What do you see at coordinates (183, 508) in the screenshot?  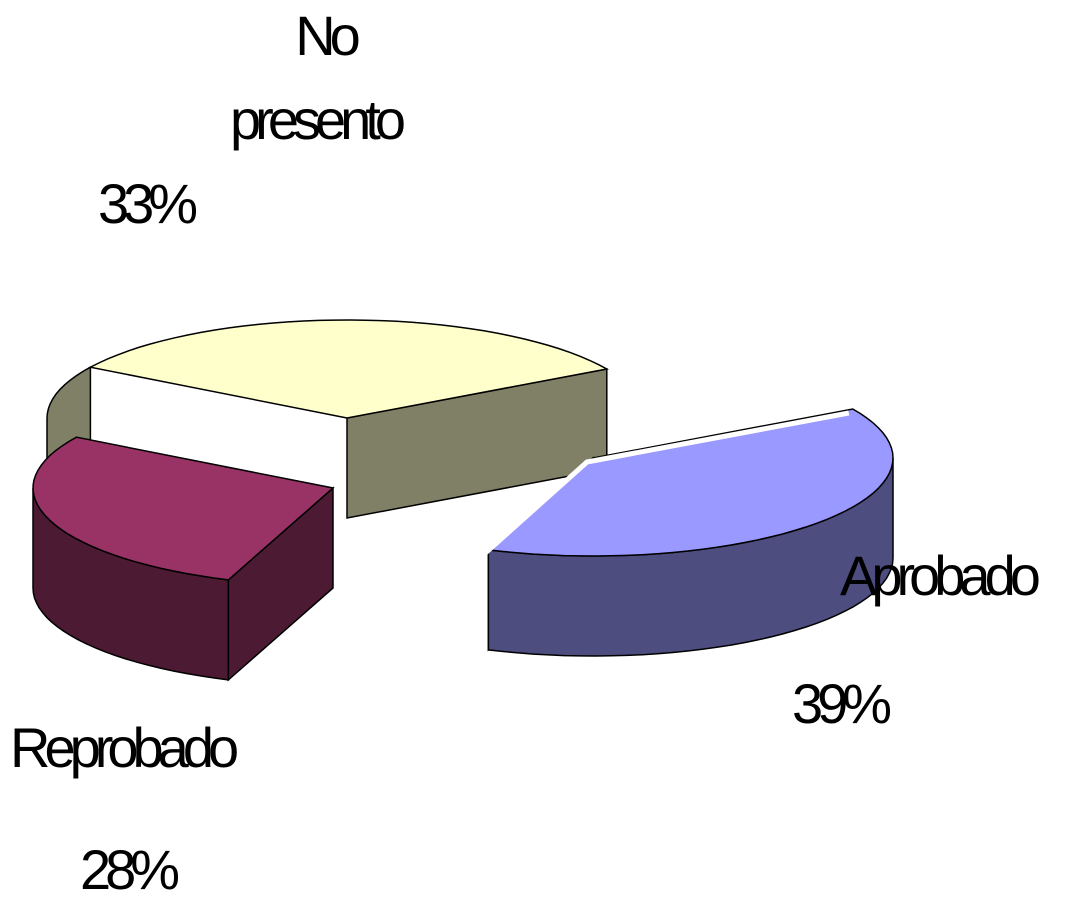 I see `slice-reprobado-top` at bounding box center [183, 508].